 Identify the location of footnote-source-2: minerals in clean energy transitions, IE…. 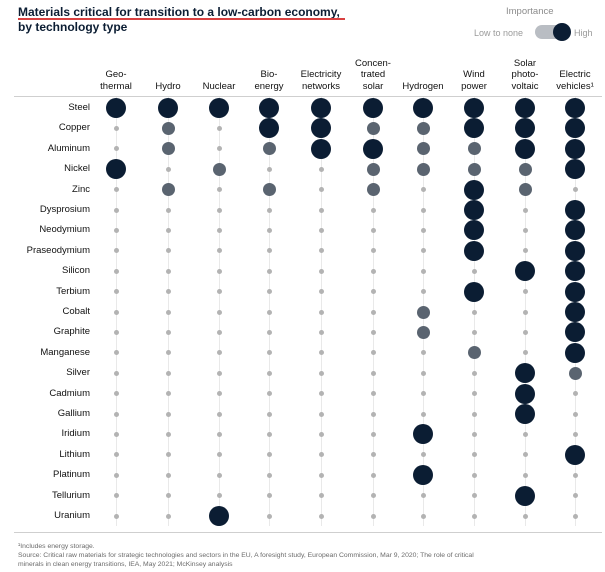
(125, 564).